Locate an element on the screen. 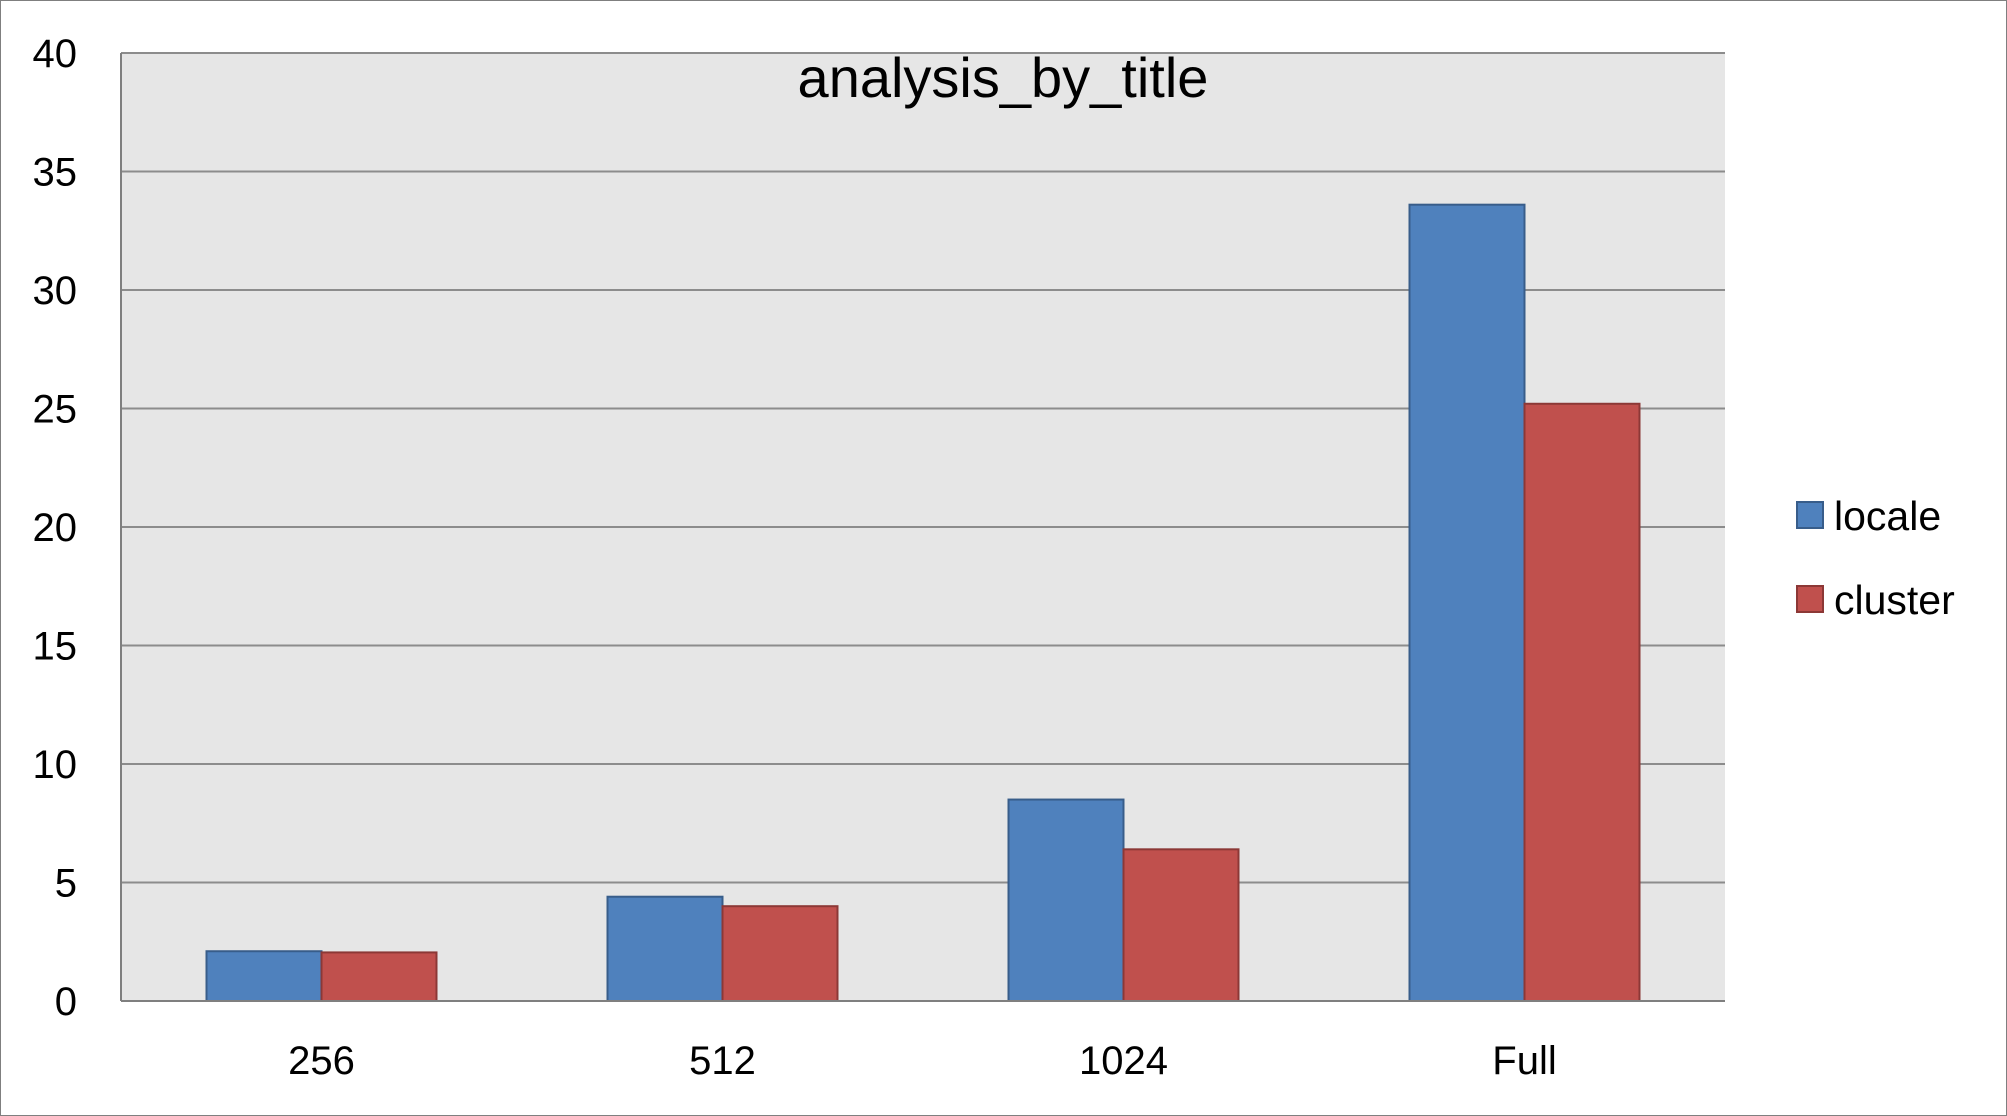  y-tick-label: 0 is located at coordinates (66, 1002).